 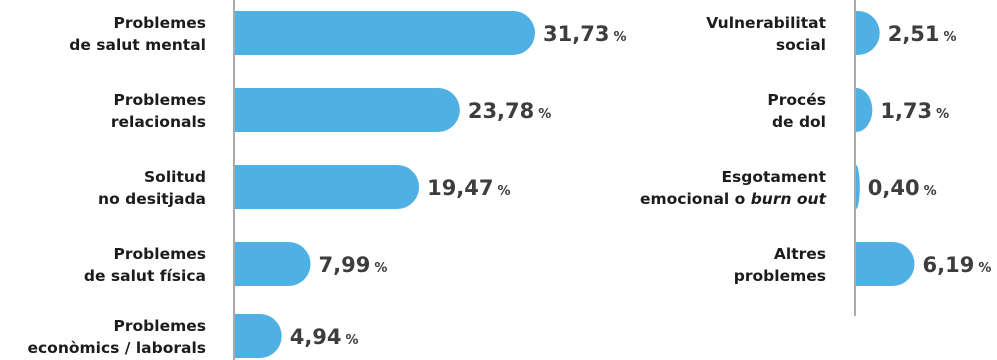 What do you see at coordinates (733, 188) in the screenshot?
I see `category-label: Esgotament emocional o burn out` at bounding box center [733, 188].